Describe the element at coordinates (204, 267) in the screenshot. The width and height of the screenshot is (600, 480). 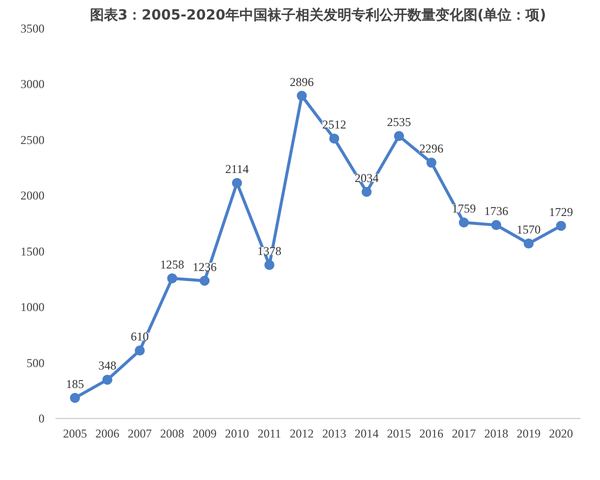
I see `data-label: 1236` at that location.